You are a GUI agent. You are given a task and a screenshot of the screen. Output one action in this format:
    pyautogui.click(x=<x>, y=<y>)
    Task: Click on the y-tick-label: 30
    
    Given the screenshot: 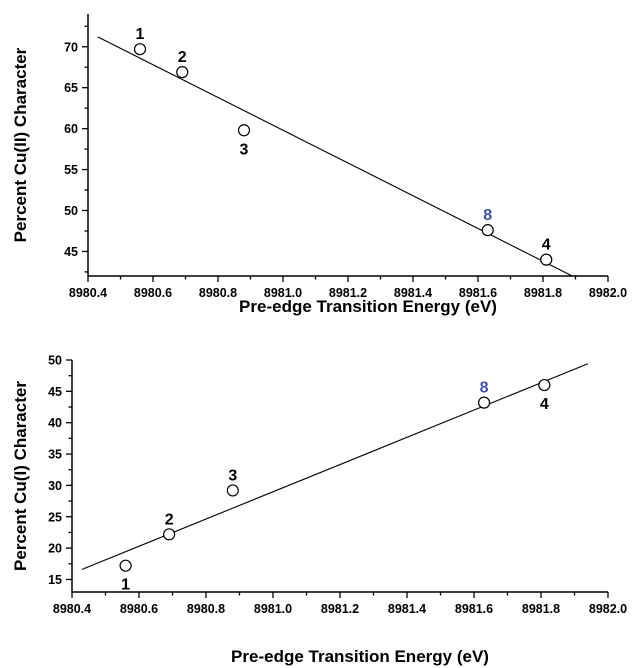 What is the action you would take?
    pyautogui.click(x=55, y=486)
    